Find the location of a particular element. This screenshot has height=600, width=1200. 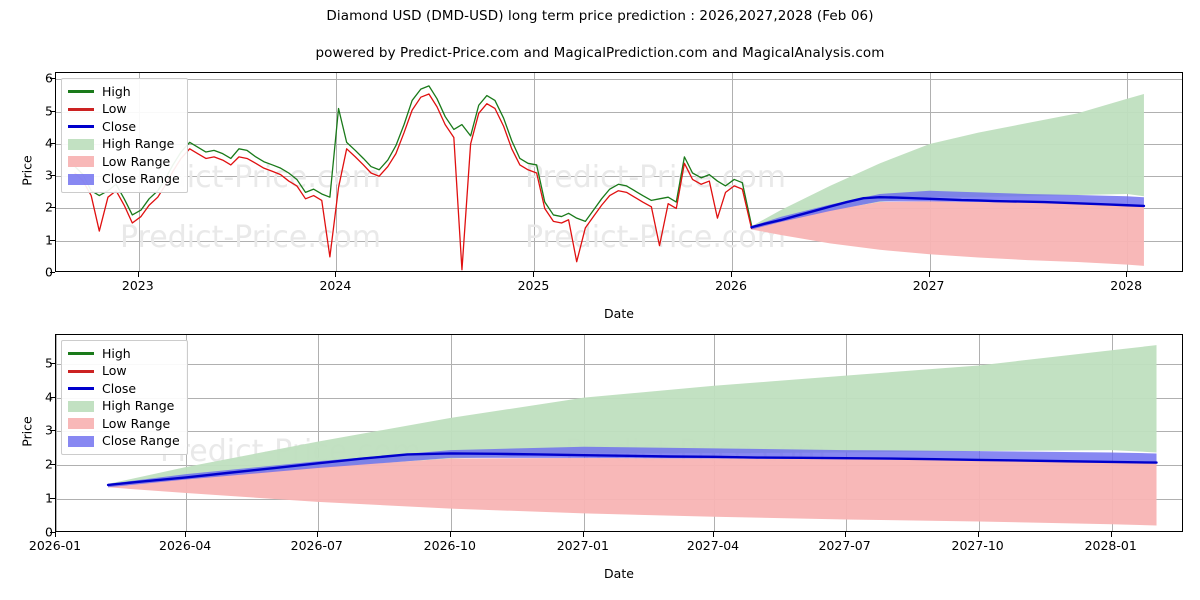

y-tick-label: 6 is located at coordinates (29, 78).